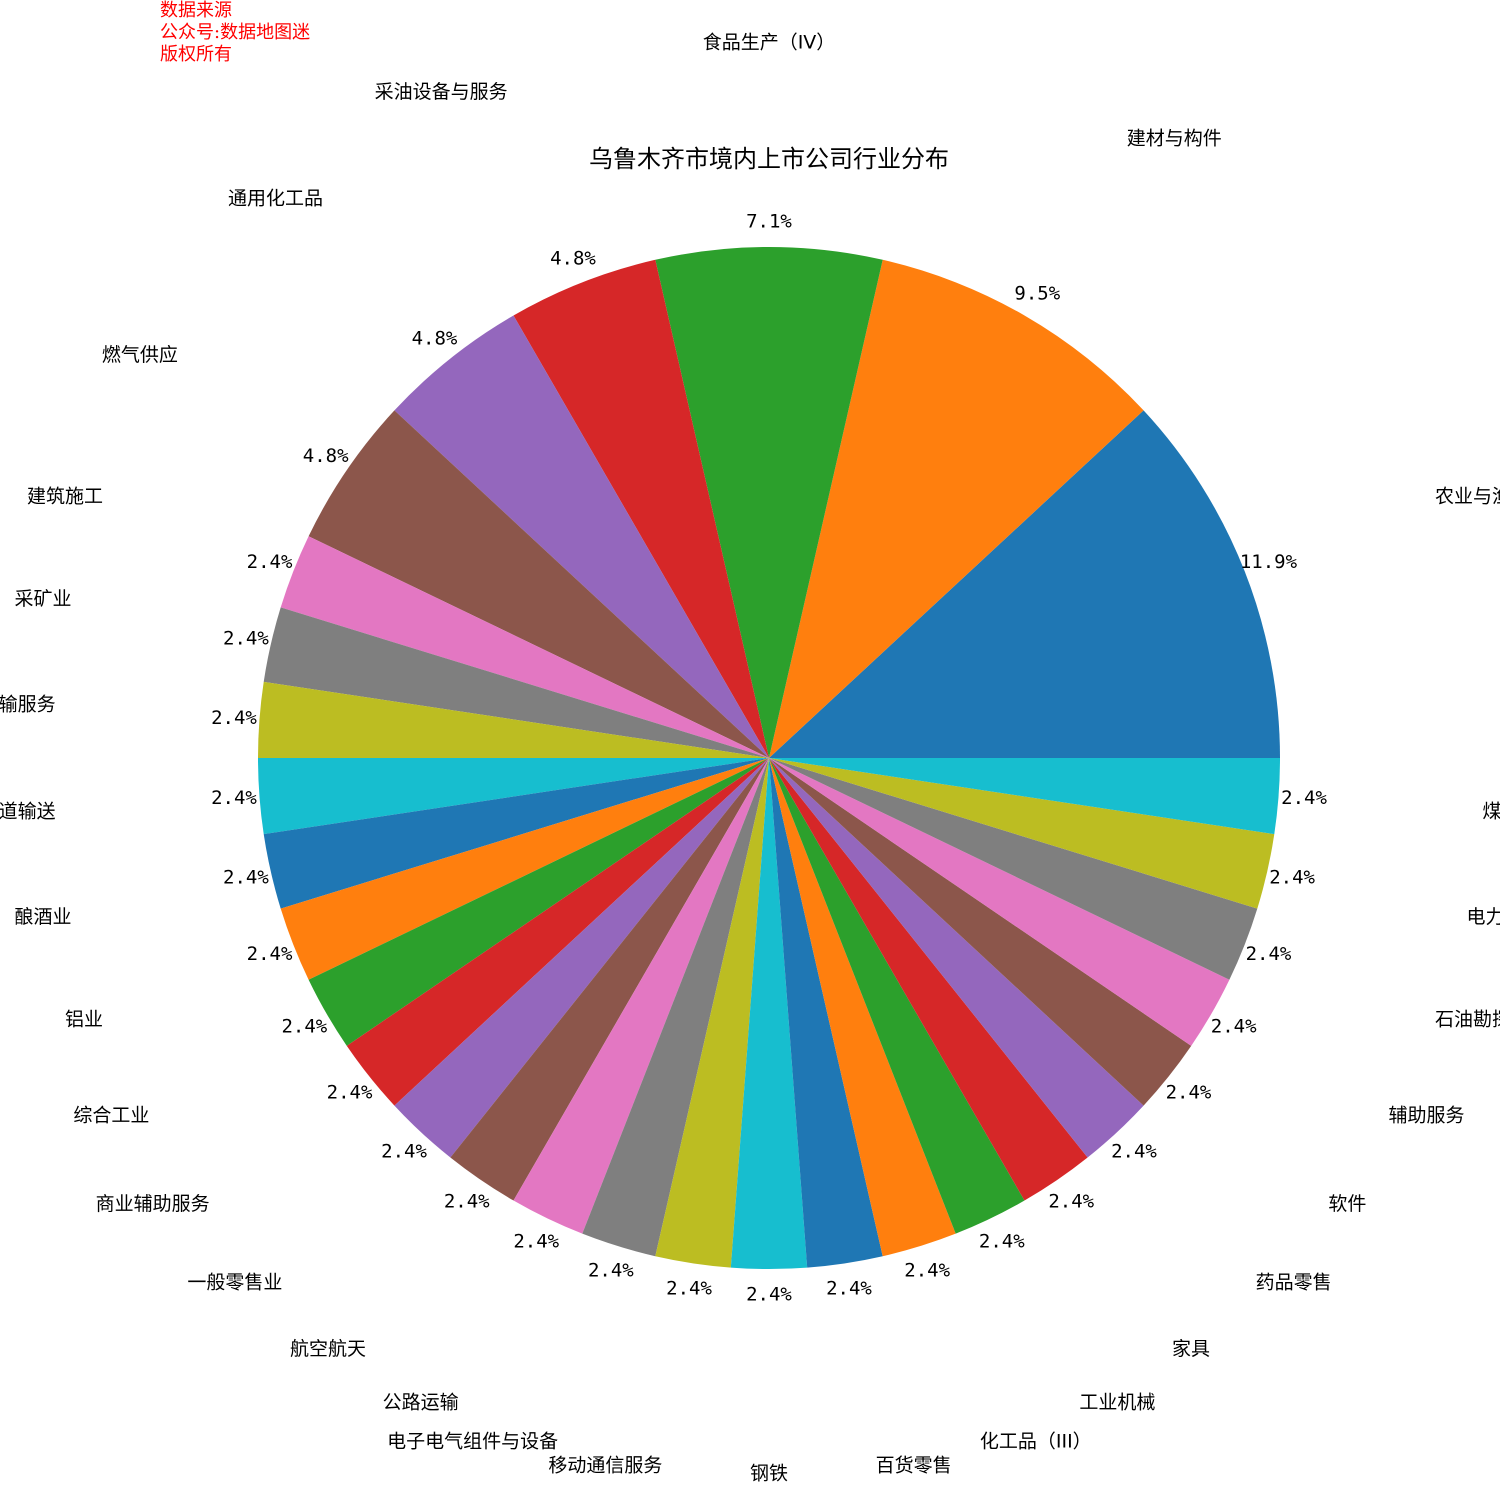  Describe the element at coordinates (275, 199) in the screenshot. I see `pie-category-label: 通用化工品` at that location.